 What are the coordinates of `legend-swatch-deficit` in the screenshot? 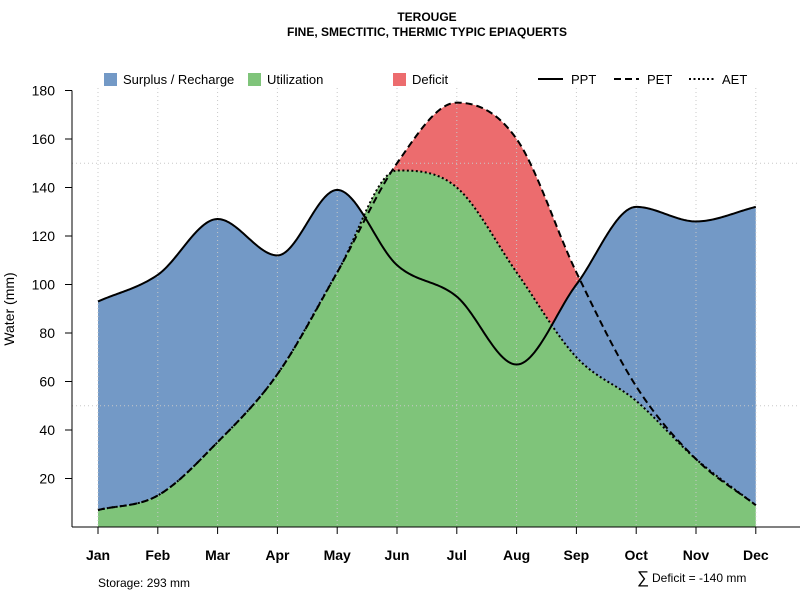 It's located at (399, 79).